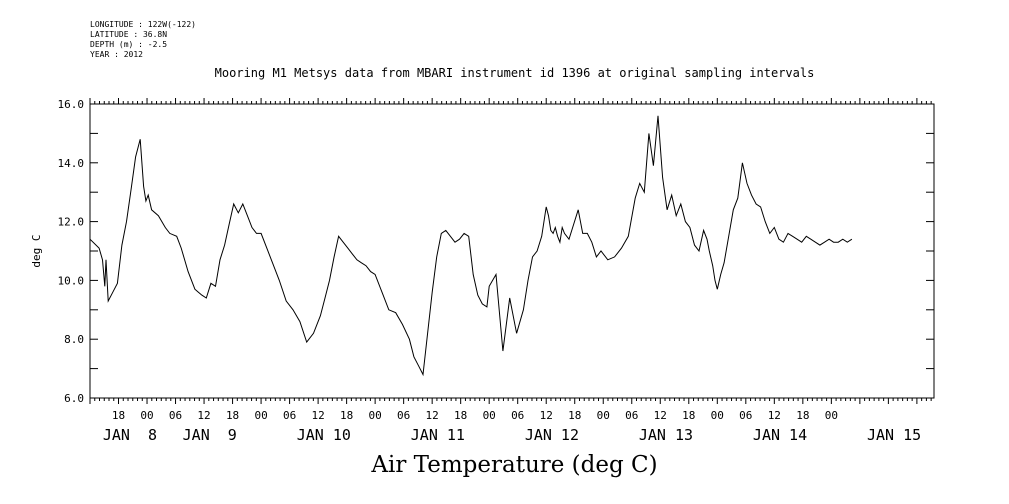  Describe the element at coordinates (130, 435) in the screenshot. I see `x-day-label: JAN 8` at that location.